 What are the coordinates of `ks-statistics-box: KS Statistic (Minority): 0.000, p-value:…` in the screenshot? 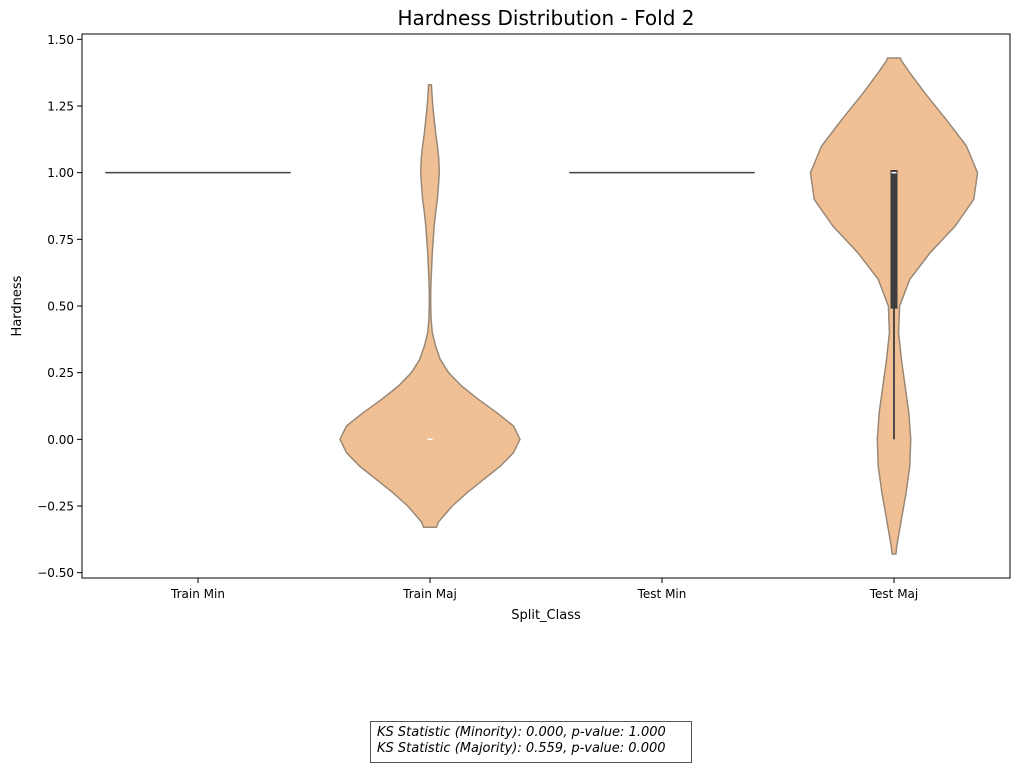 It's located at (531, 742).